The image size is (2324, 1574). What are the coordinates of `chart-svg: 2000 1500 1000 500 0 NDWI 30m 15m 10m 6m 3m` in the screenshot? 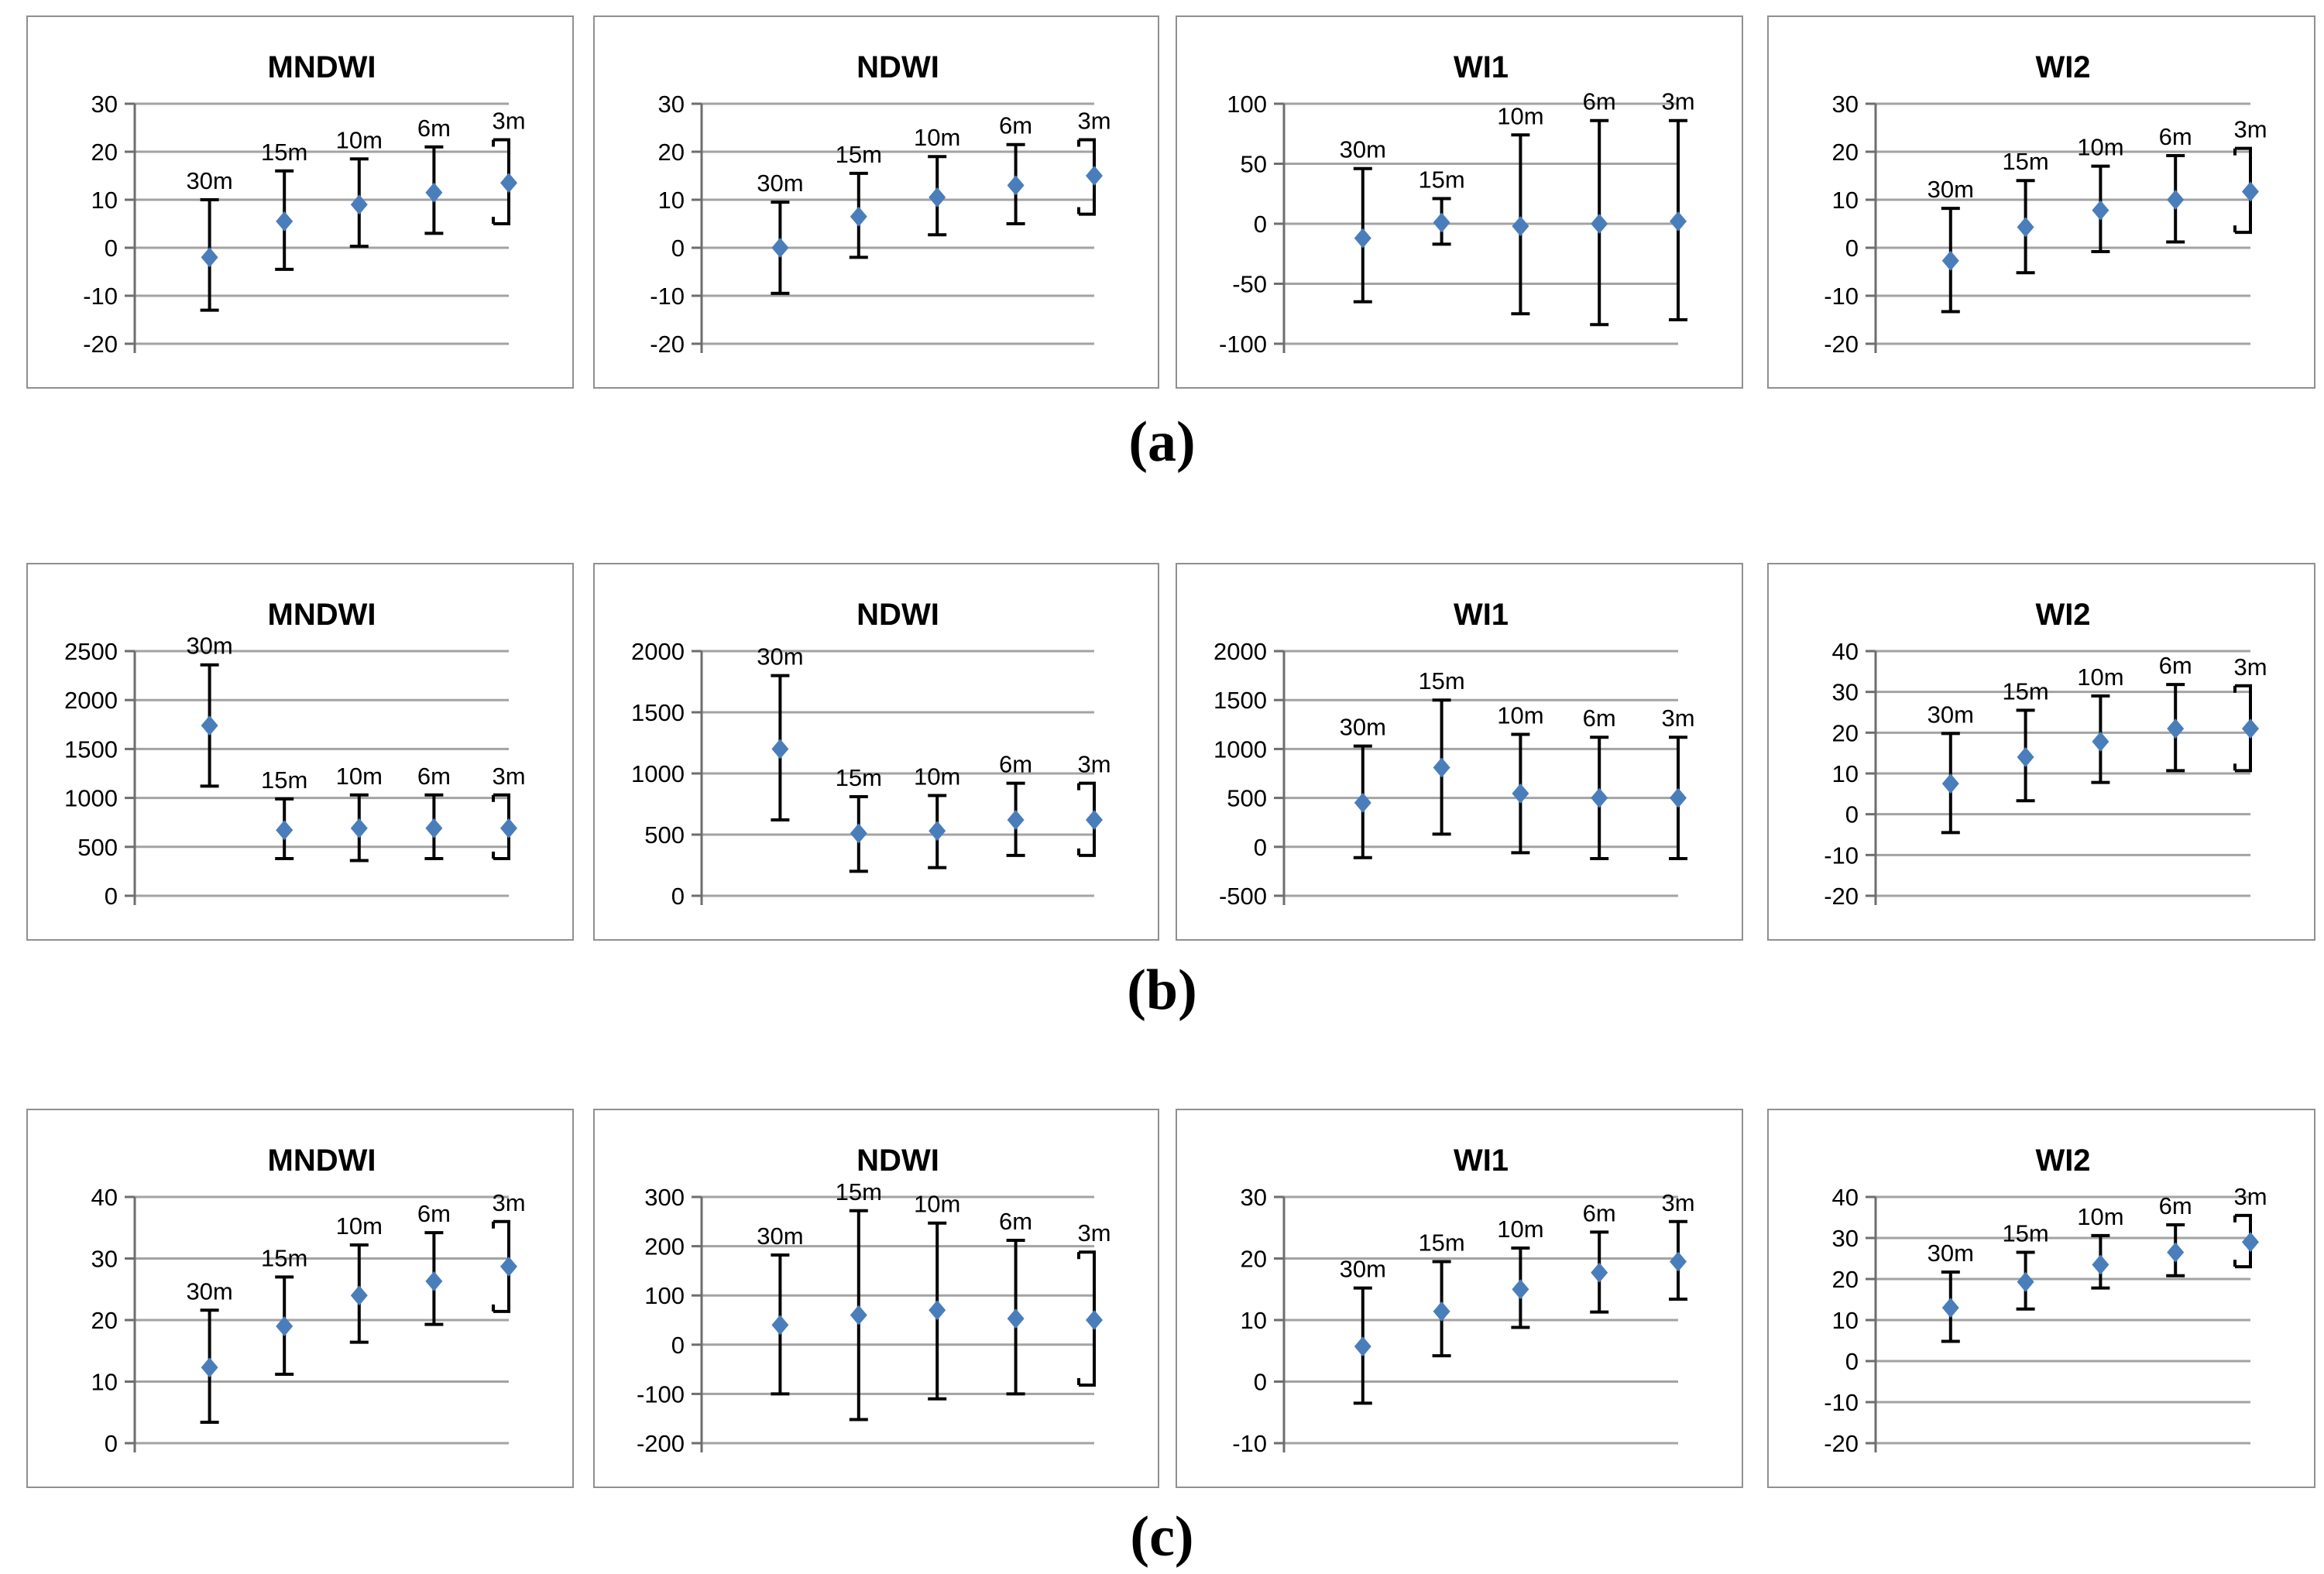 It's located at (871, 754).